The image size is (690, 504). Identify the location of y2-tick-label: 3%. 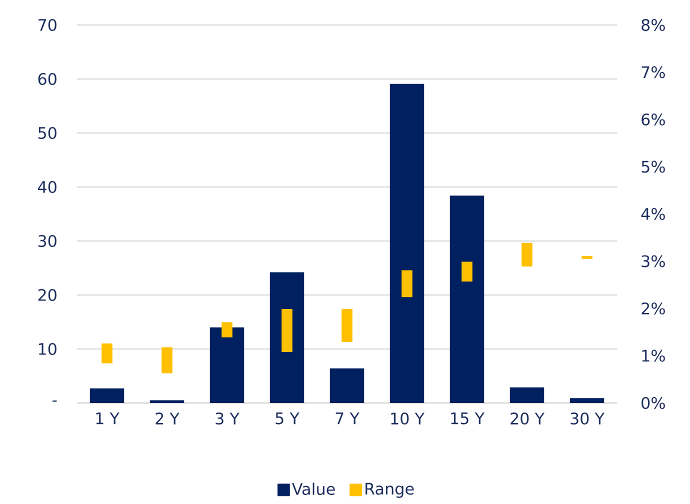
(653, 261).